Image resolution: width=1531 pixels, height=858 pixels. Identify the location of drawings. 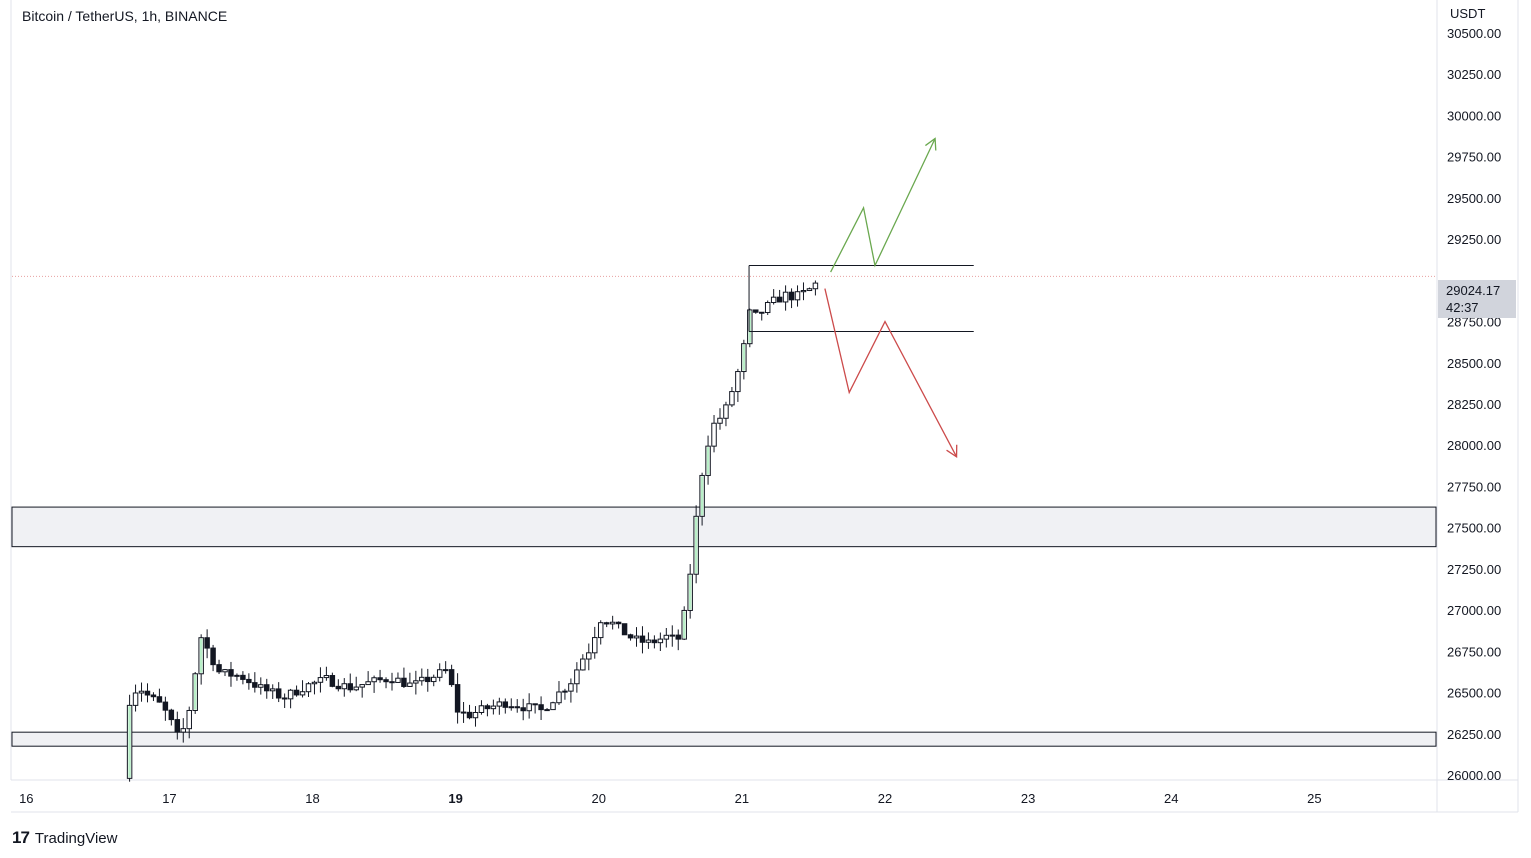
(861, 297).